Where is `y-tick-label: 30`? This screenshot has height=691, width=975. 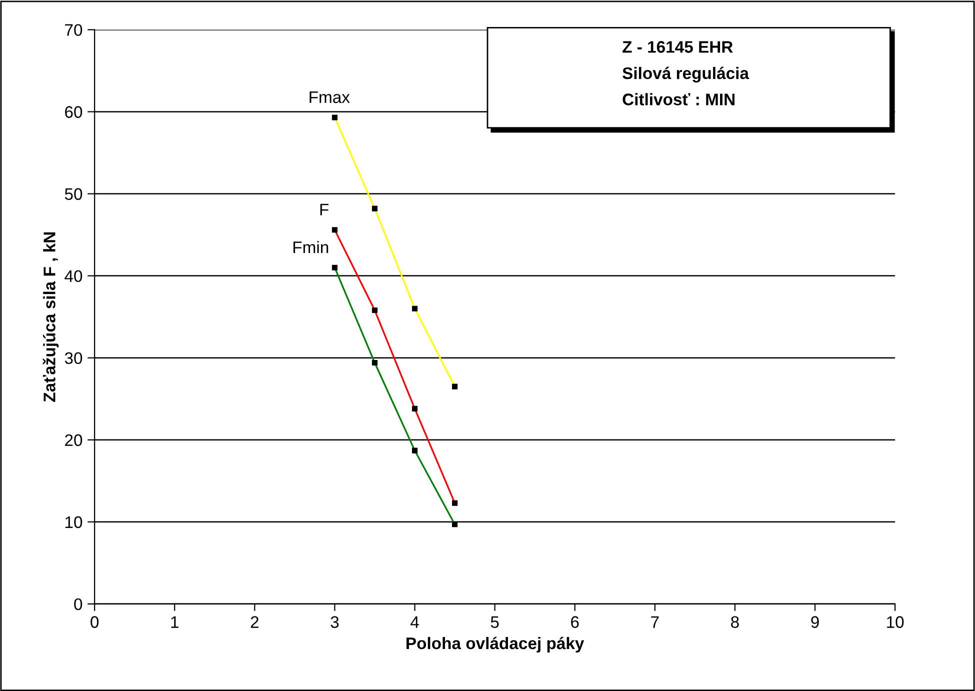 y-tick-label: 30 is located at coordinates (73, 358).